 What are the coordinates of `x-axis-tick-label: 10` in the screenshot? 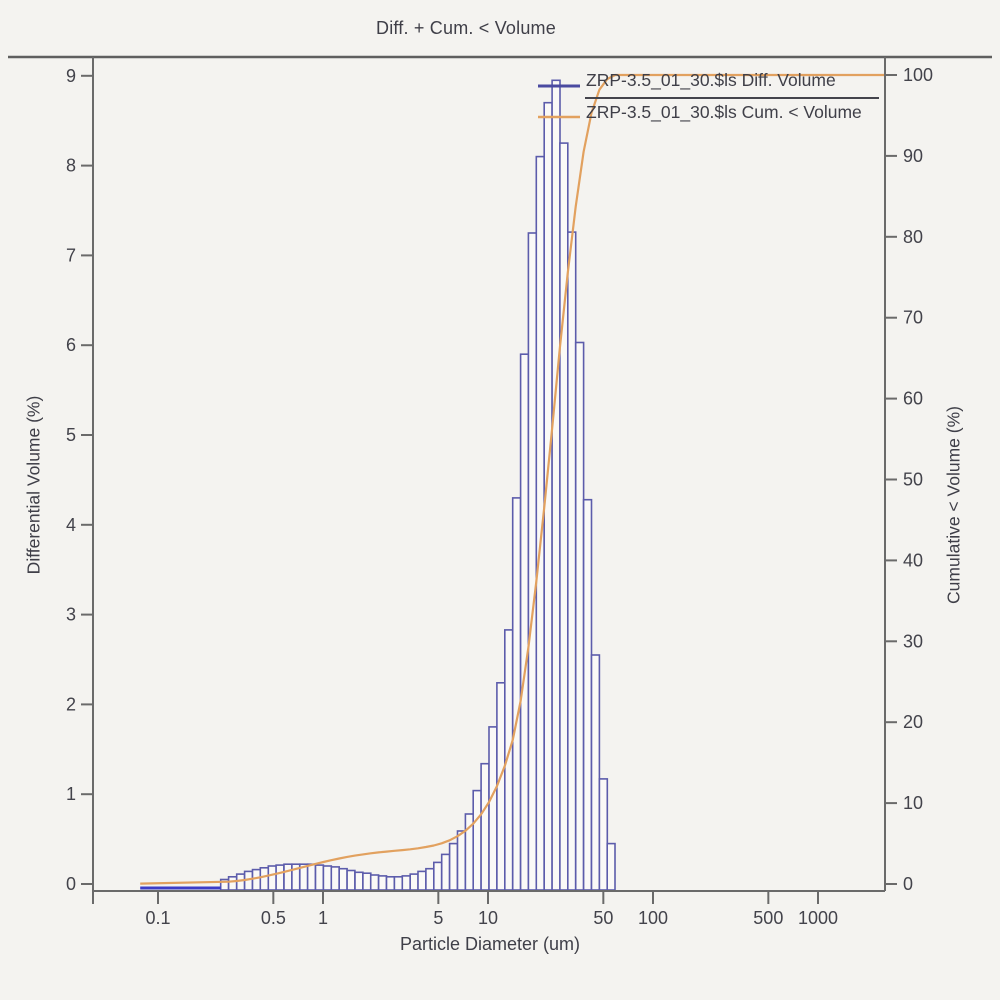 It's located at (488, 918).